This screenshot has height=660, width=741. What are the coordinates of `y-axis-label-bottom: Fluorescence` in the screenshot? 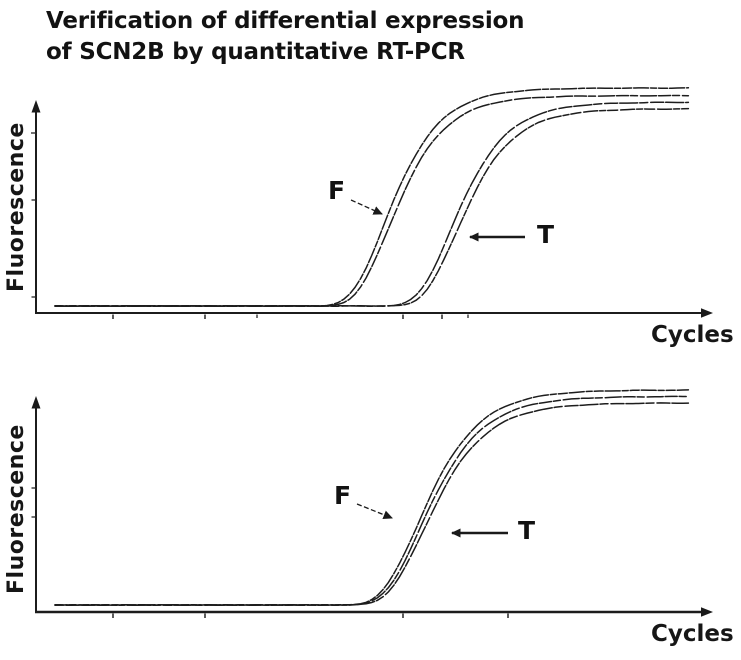 It's located at (16, 509).